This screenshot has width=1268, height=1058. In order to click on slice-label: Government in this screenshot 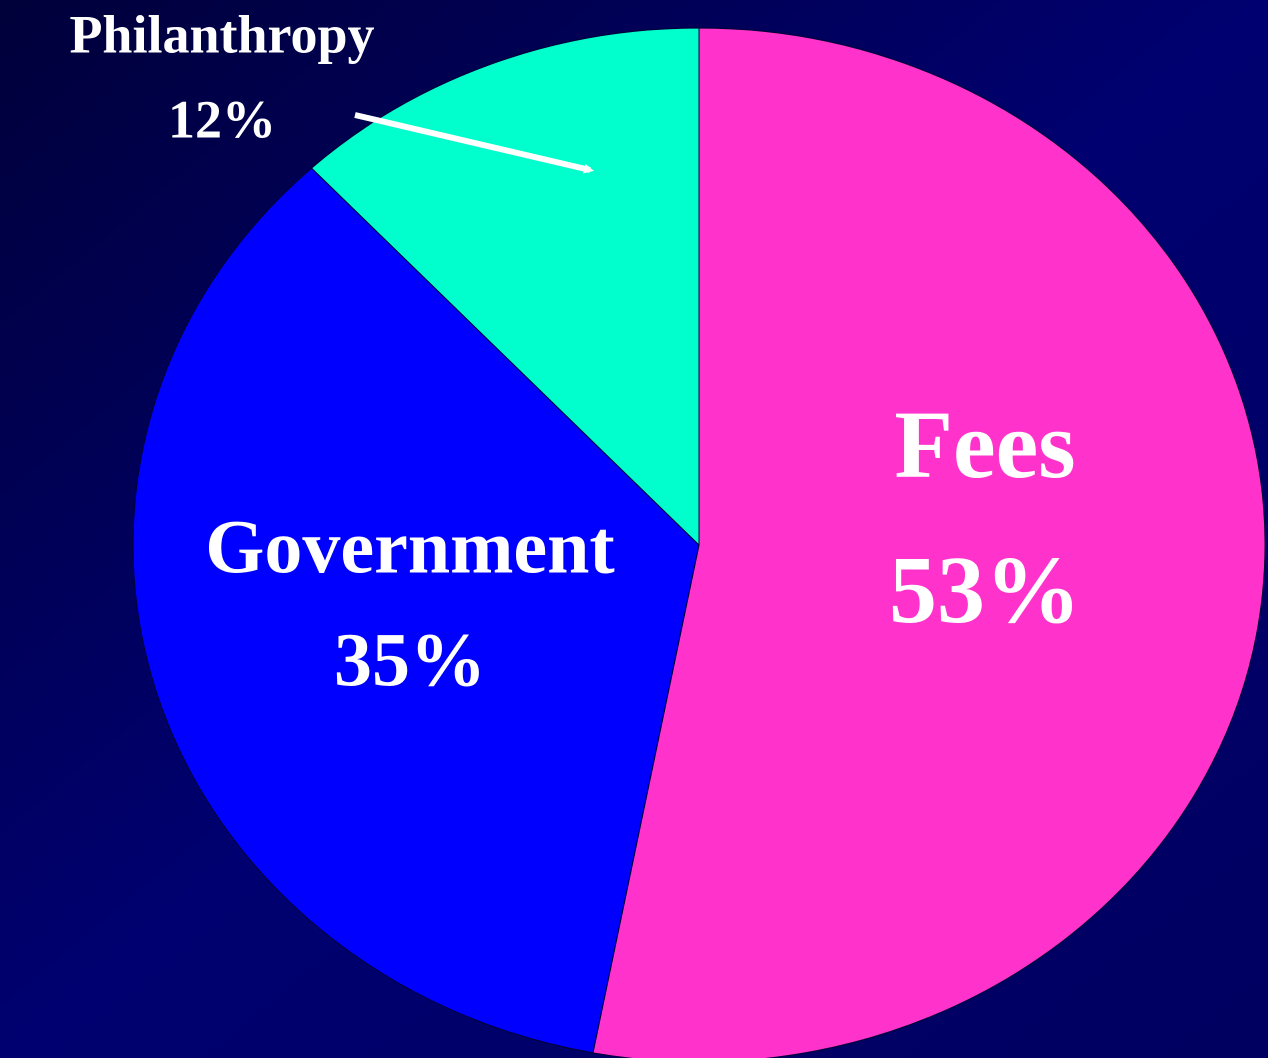, I will do `click(409, 547)`.